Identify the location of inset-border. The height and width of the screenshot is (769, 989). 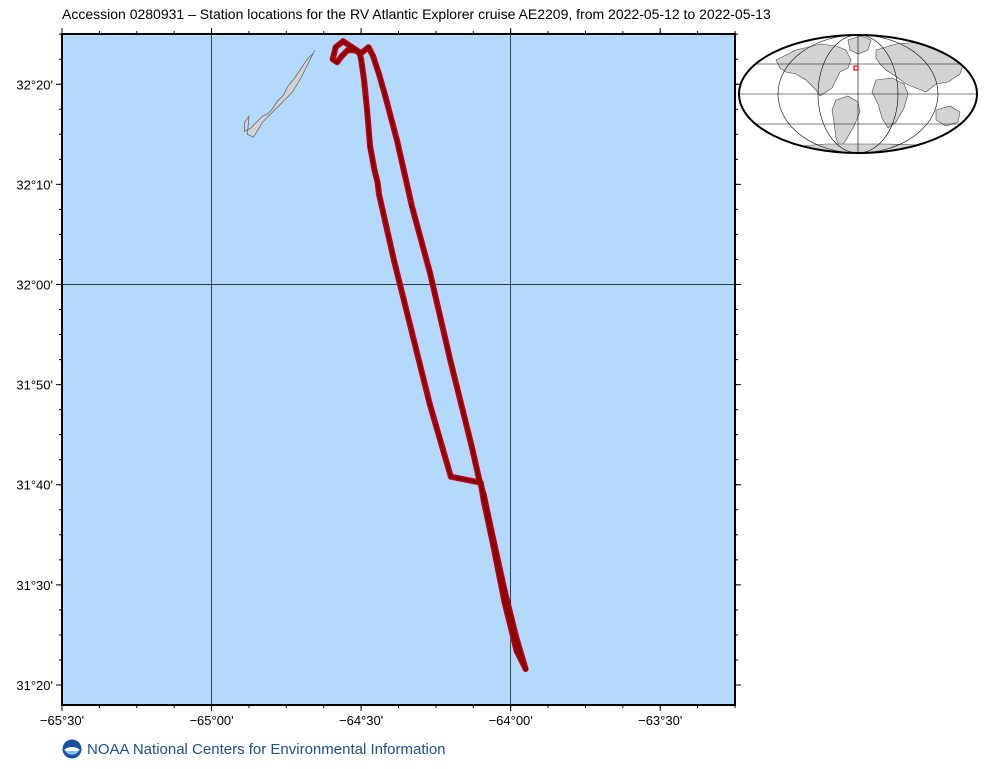
(858, 94).